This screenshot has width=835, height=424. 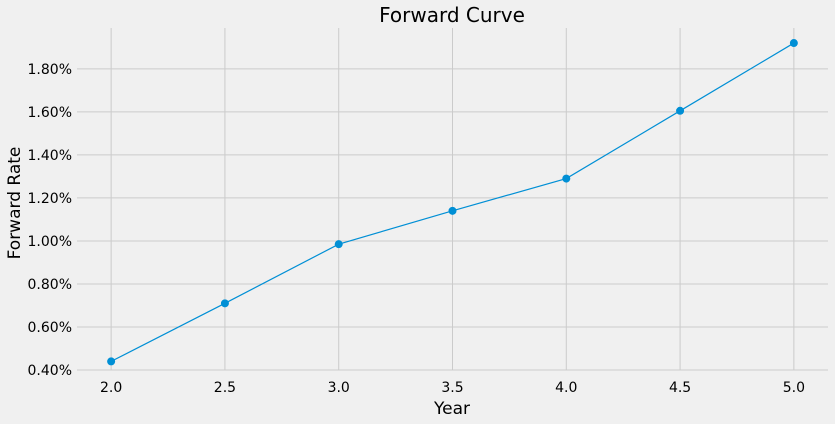 What do you see at coordinates (339, 388) in the screenshot?
I see `x-tick-label: 3.0` at bounding box center [339, 388].